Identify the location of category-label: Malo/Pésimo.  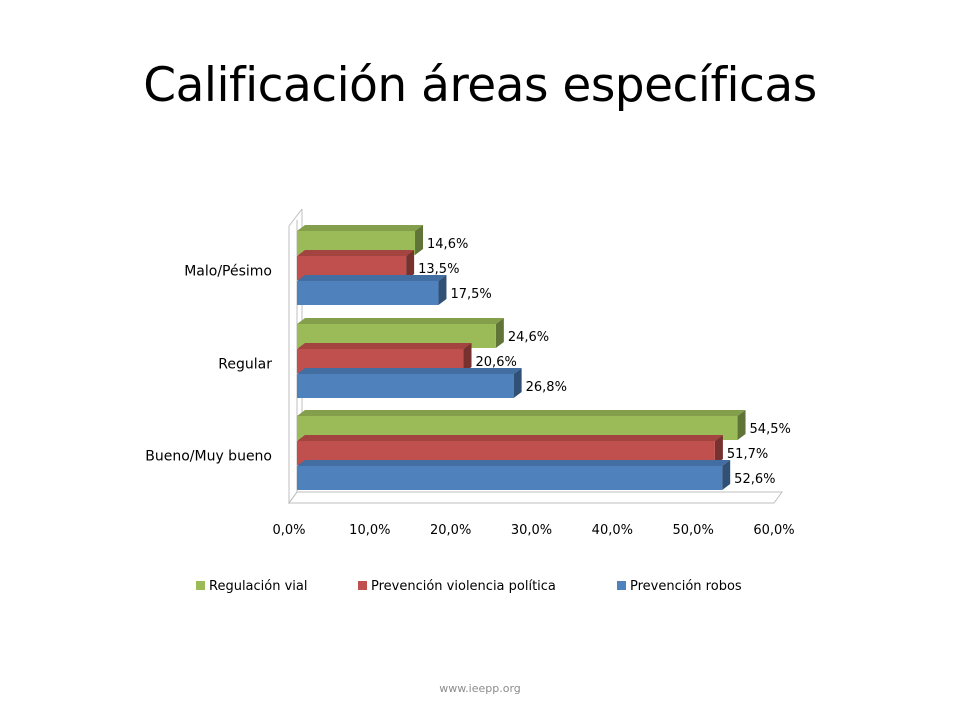
(228, 272).